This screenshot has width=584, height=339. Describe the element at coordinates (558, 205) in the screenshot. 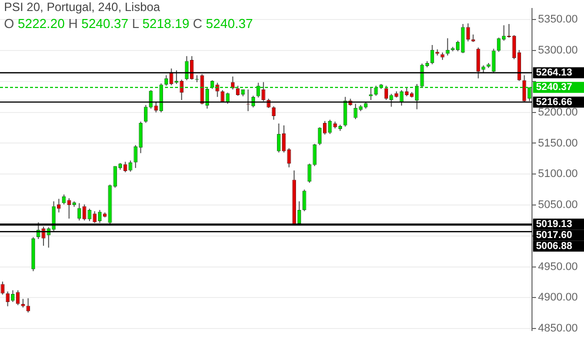

I see `y-tick-label: 5050.00` at that location.